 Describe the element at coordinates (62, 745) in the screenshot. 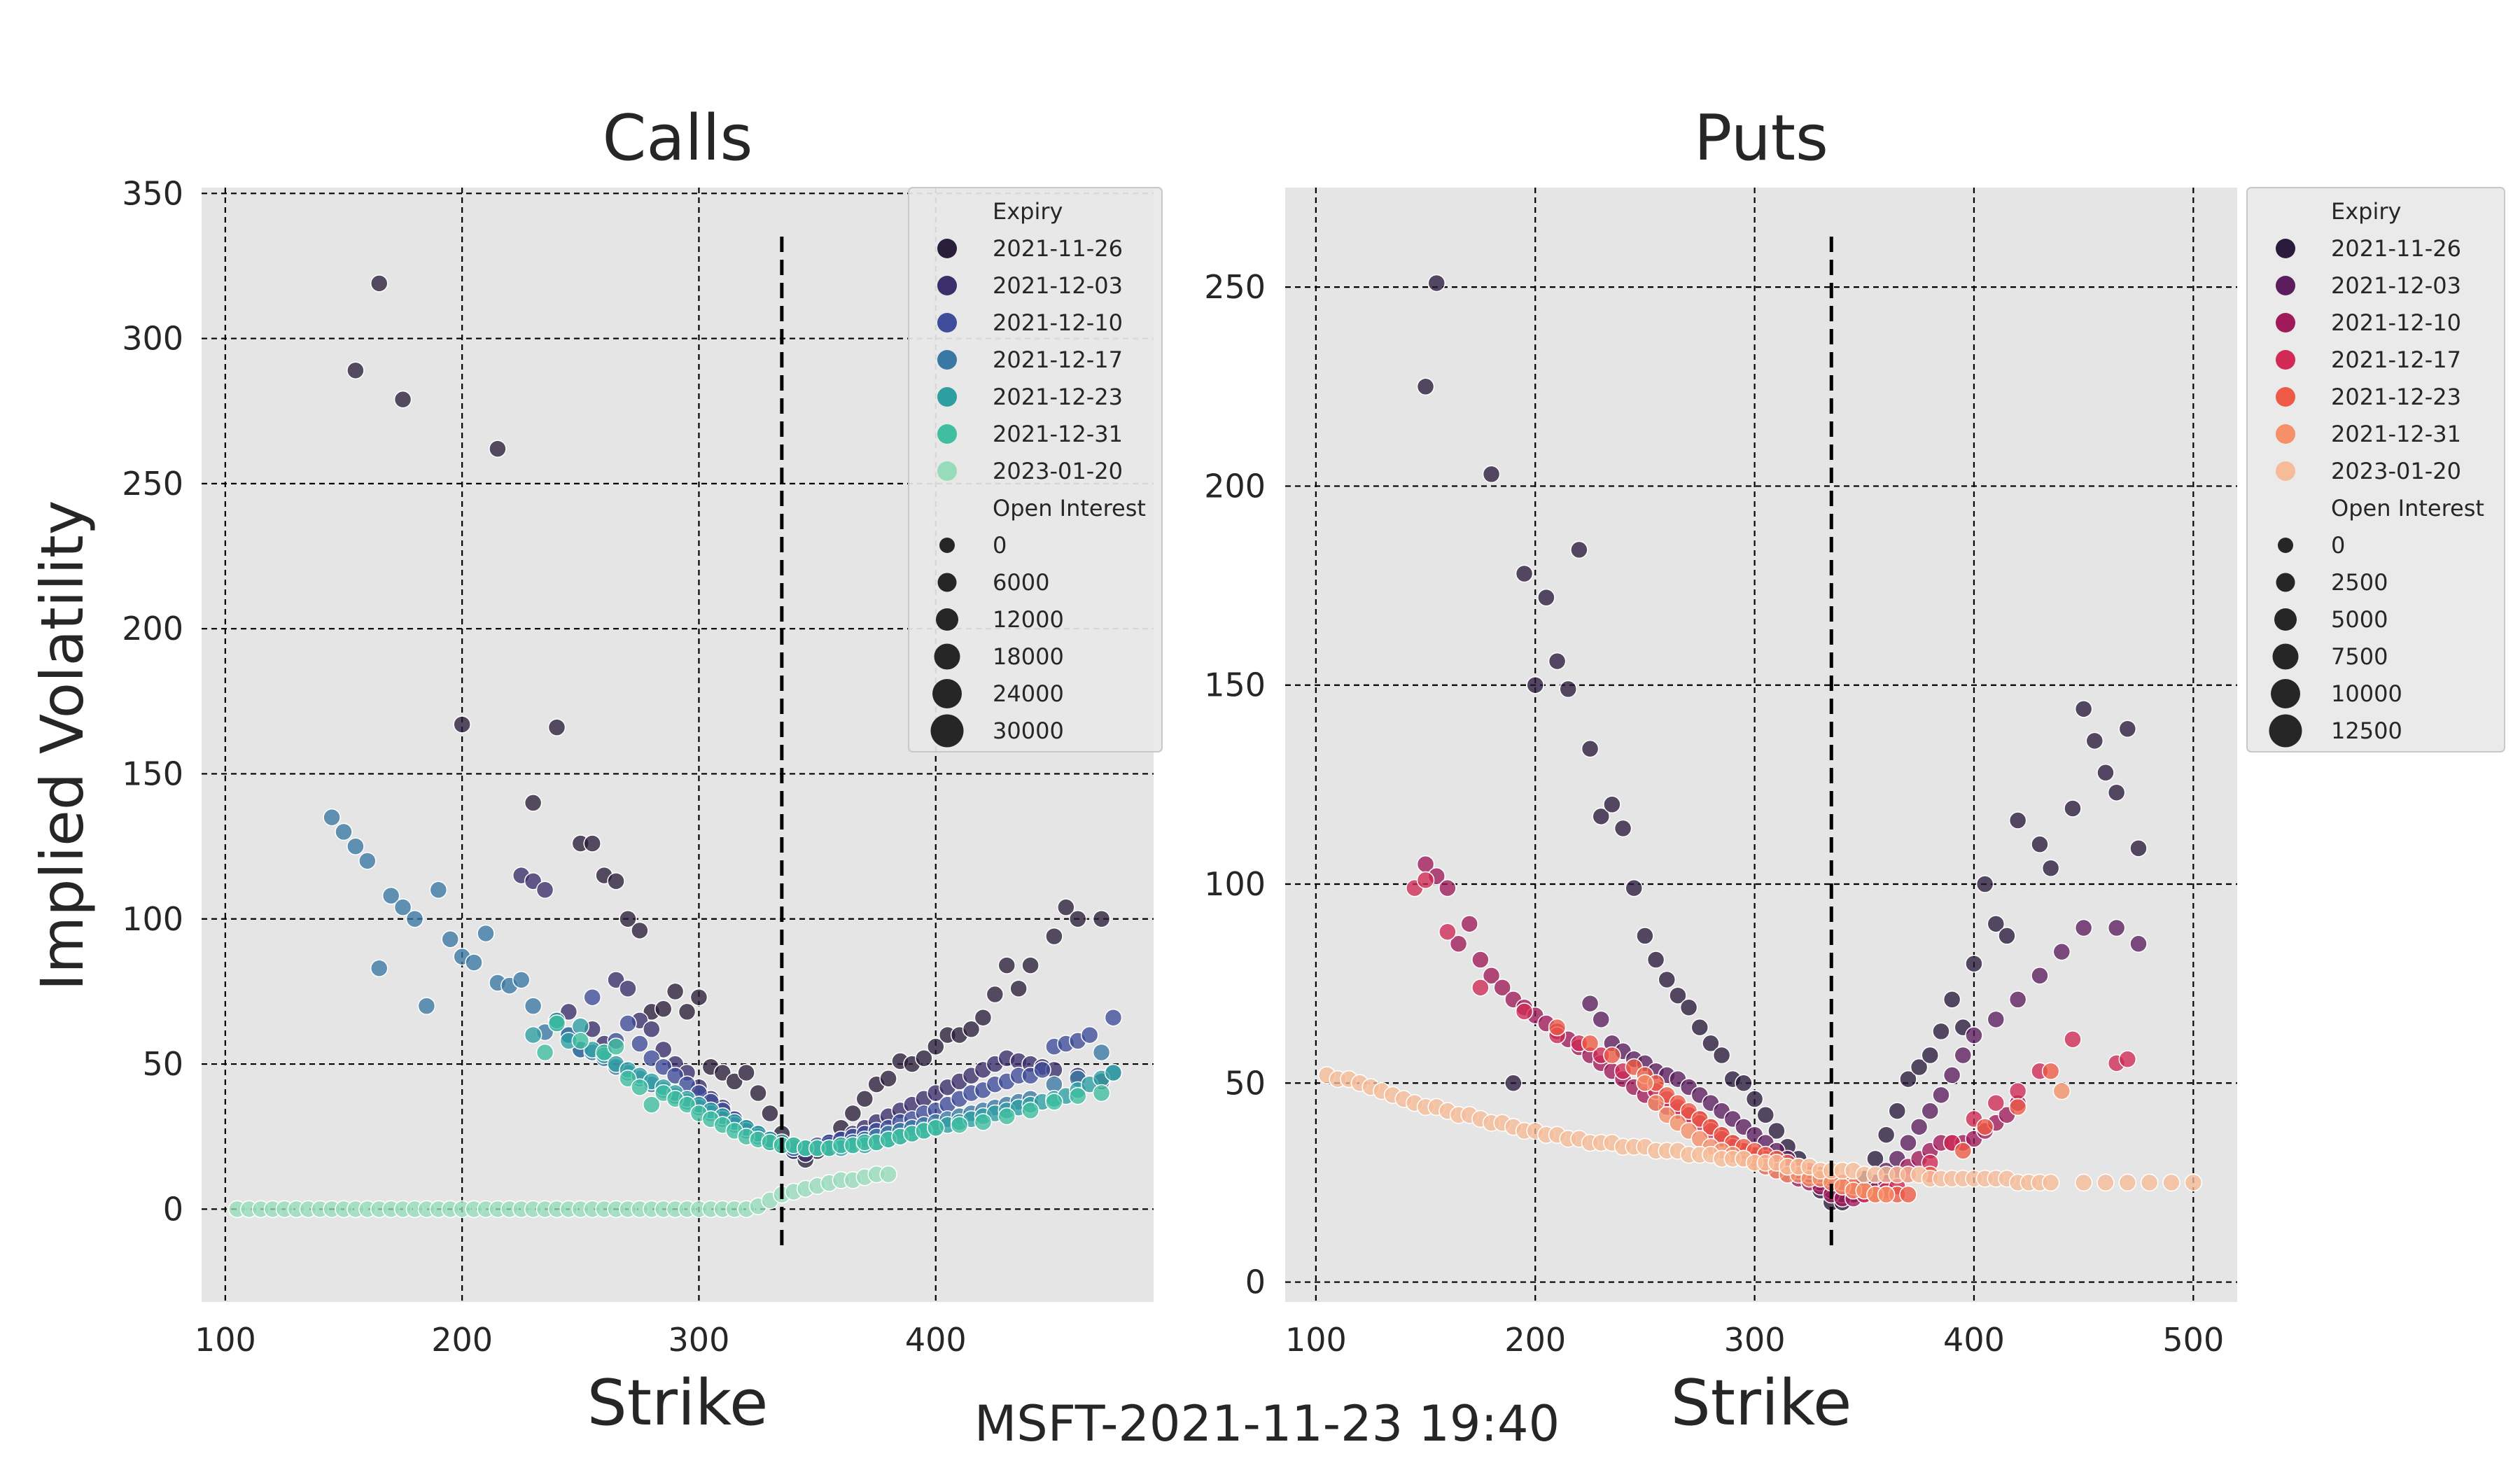

I see `shared-ylabel: Implied Volatility` at that location.